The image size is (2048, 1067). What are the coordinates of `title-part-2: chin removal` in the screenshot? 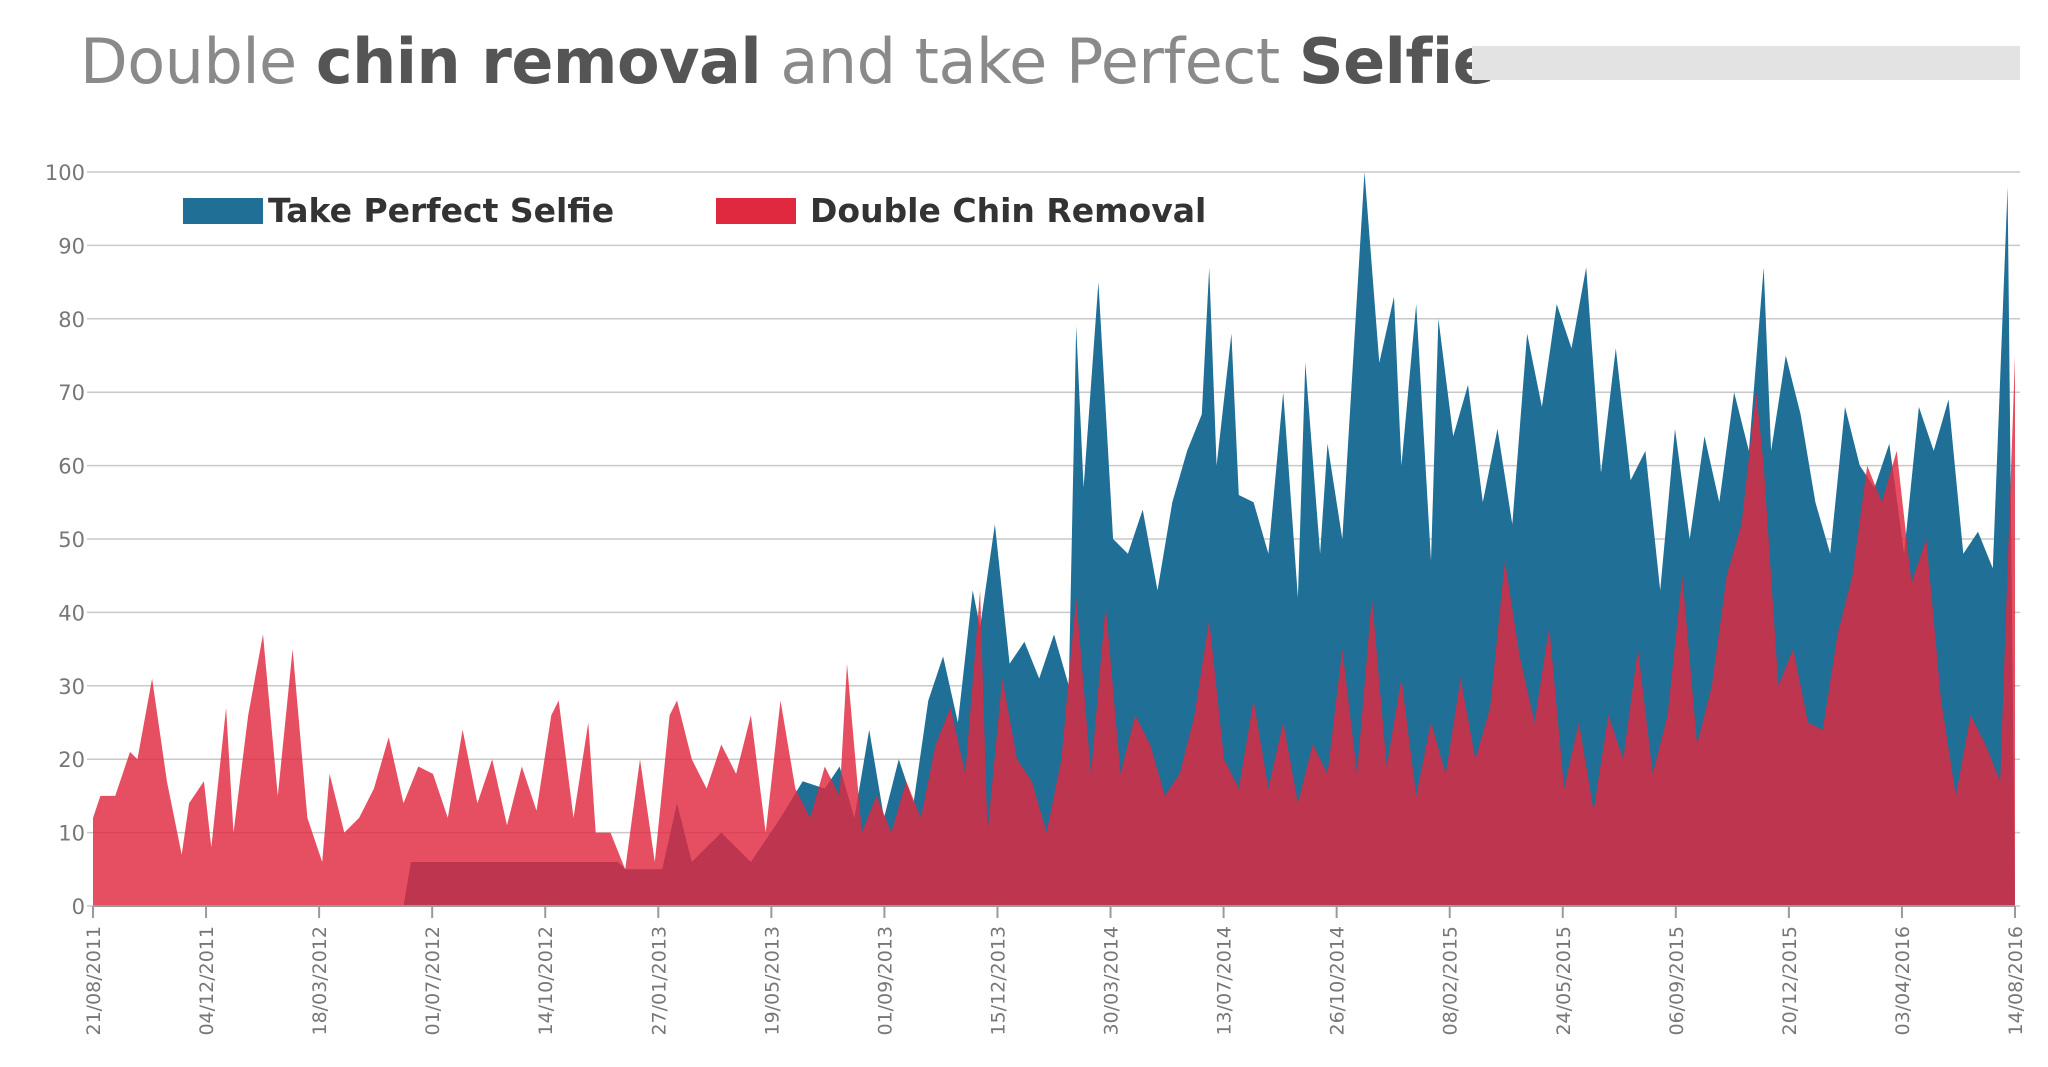 It's located at (538, 61).